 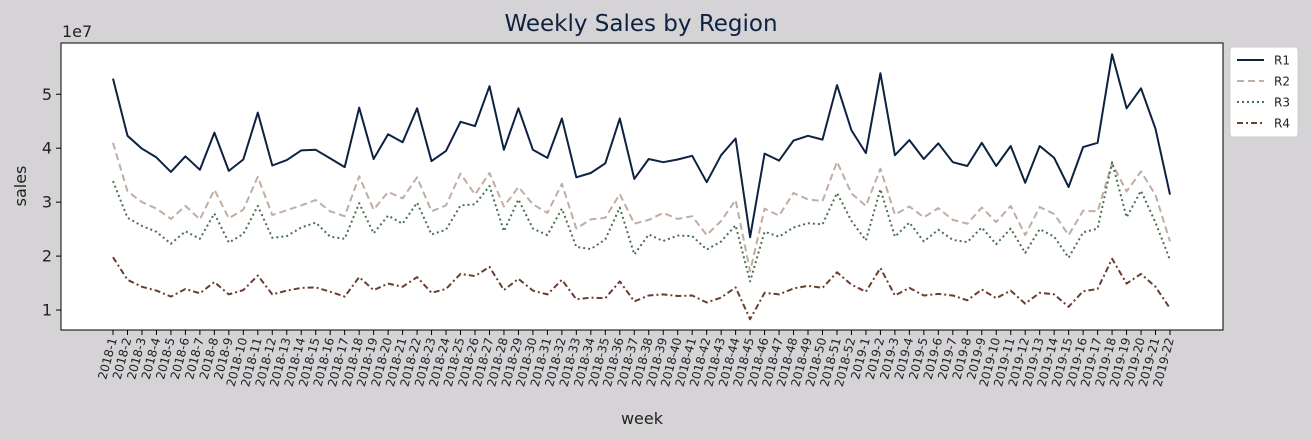 I want to click on y-scale-label: 1e7, so click(x=77, y=31).